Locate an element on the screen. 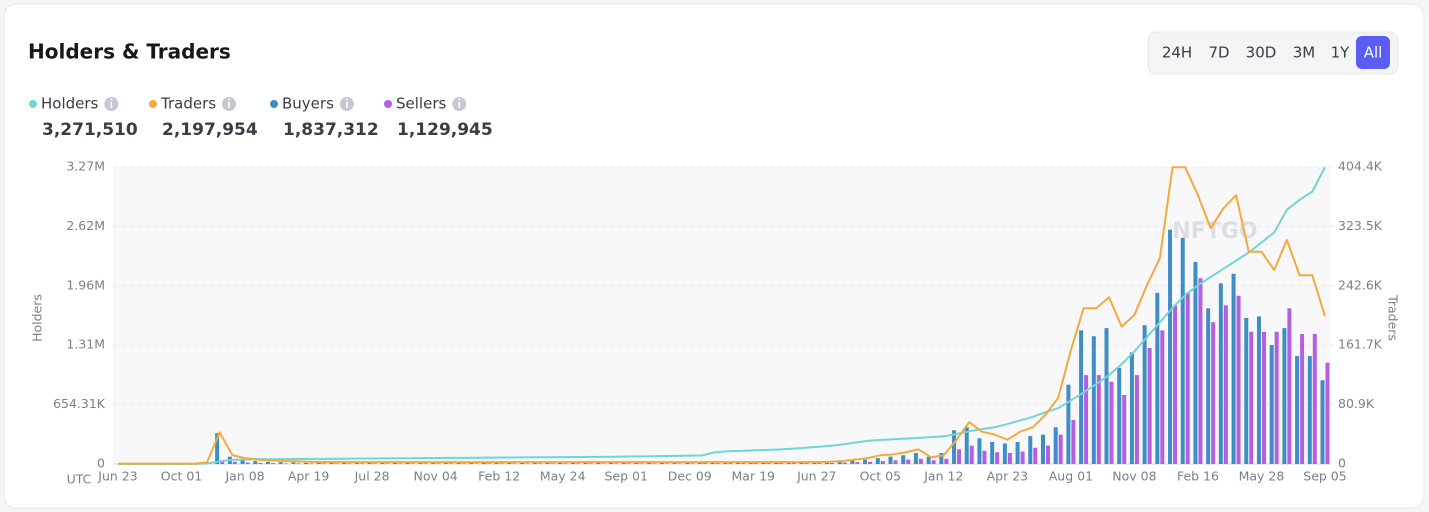 This screenshot has height=512, width=1429. x-tick-label: May 28 is located at coordinates (1262, 476).